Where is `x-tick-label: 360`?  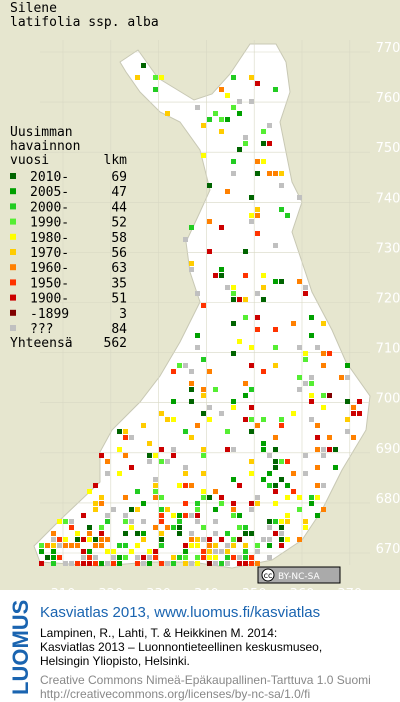 x-tick-label: 360 is located at coordinates (302, 594).